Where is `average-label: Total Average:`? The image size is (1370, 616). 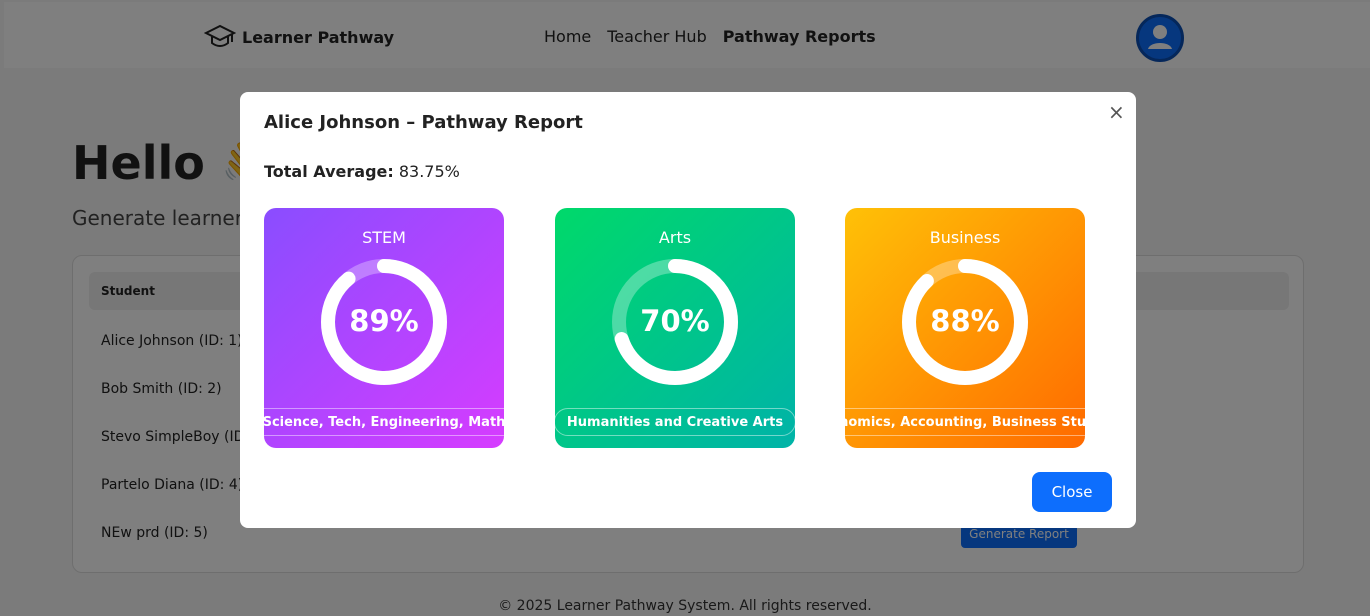
average-label: Total Average: is located at coordinates (329, 171).